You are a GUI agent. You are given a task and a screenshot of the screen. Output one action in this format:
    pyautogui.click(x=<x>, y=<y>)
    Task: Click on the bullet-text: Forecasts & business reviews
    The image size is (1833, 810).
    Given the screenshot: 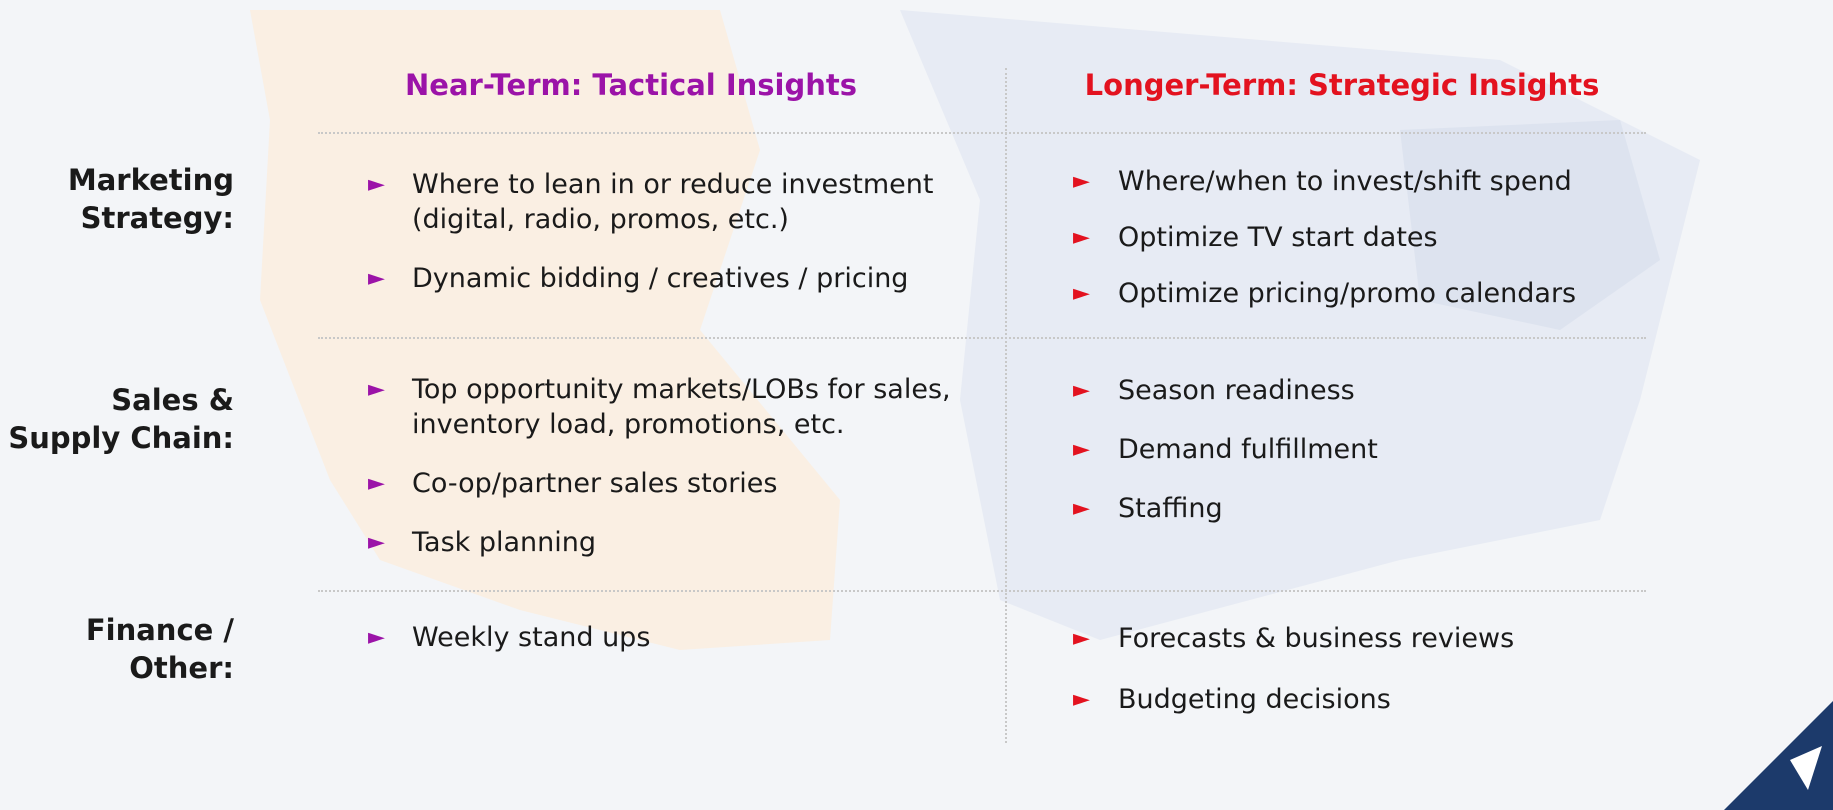 What is the action you would take?
    pyautogui.click(x=1316, y=638)
    